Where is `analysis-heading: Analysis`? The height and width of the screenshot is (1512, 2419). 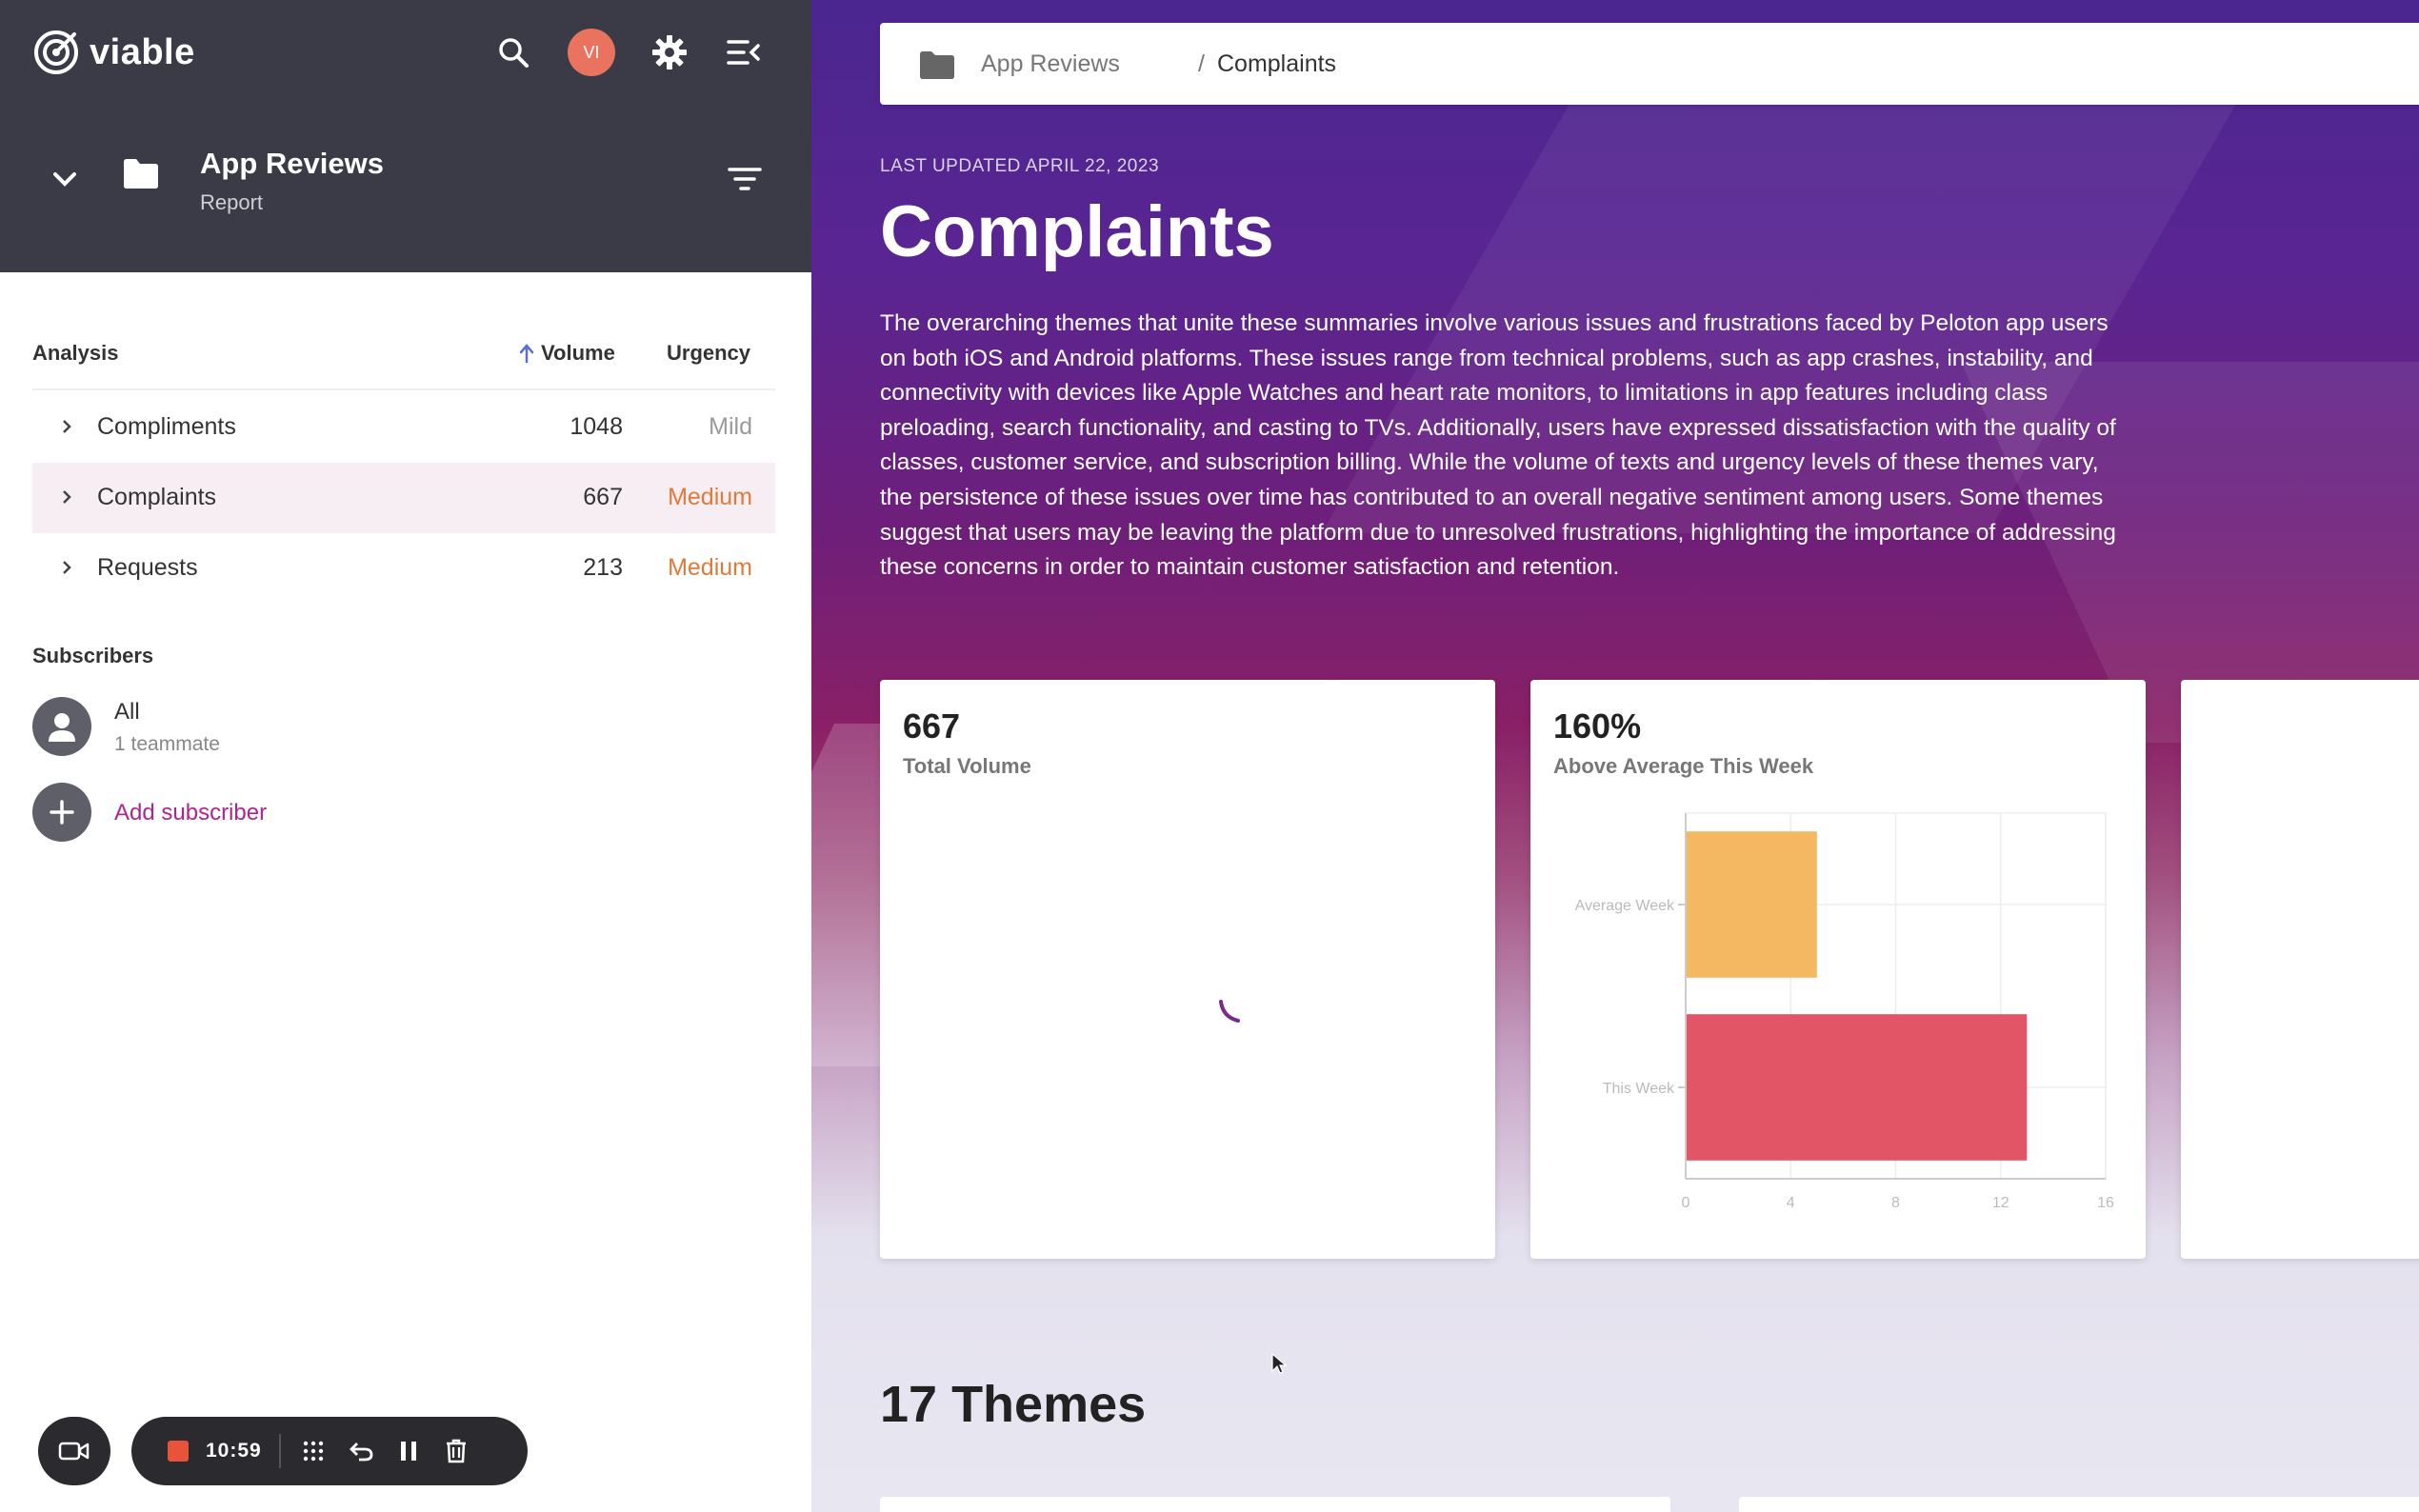
analysis-heading: Analysis is located at coordinates (75, 353).